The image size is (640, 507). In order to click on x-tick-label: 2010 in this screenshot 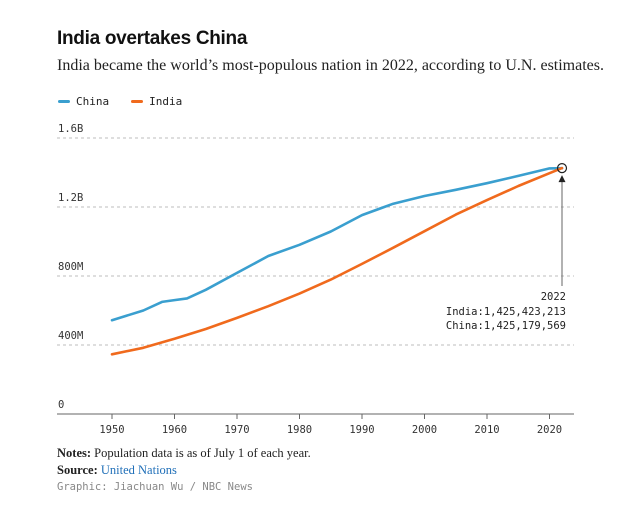, I will do `click(486, 430)`.